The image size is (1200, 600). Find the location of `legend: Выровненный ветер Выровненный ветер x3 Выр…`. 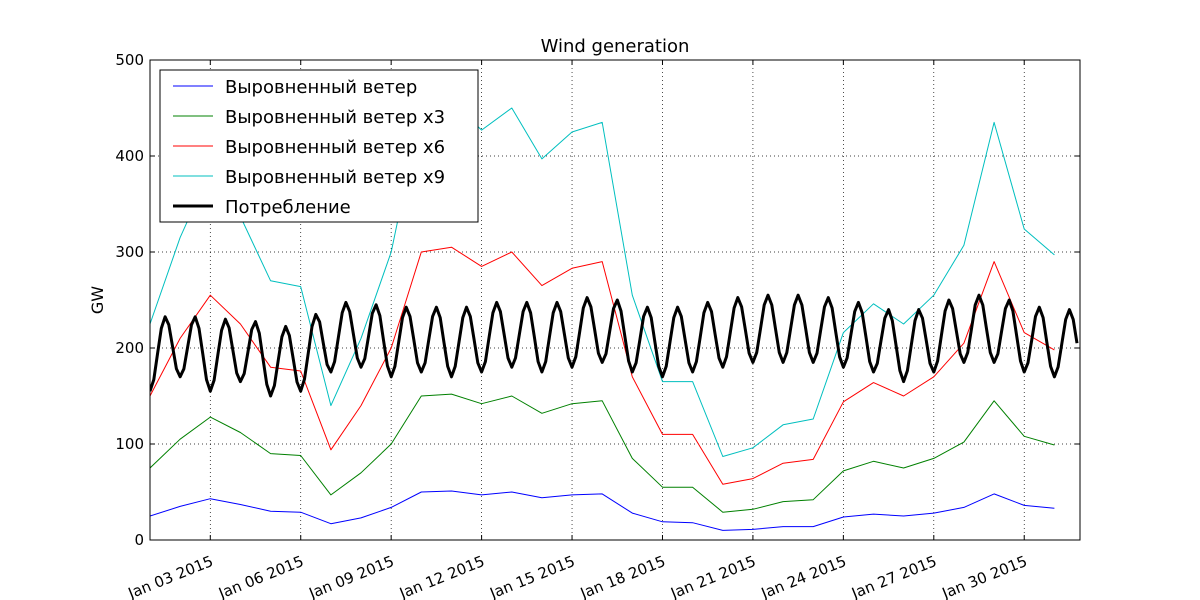

legend: Выровненный ветер Выровненный ветер x3 Выр… is located at coordinates (319, 146).